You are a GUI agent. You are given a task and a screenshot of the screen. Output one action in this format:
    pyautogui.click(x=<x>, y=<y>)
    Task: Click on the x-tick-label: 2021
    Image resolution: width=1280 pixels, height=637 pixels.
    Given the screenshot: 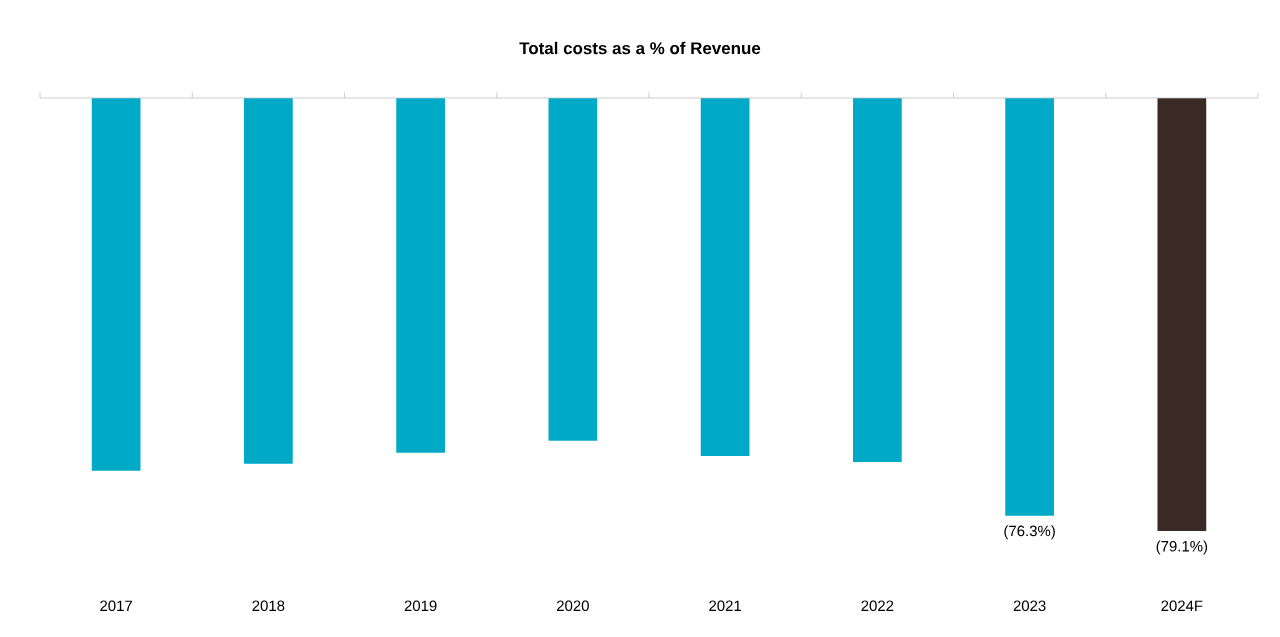 What is the action you would take?
    pyautogui.click(x=725, y=606)
    